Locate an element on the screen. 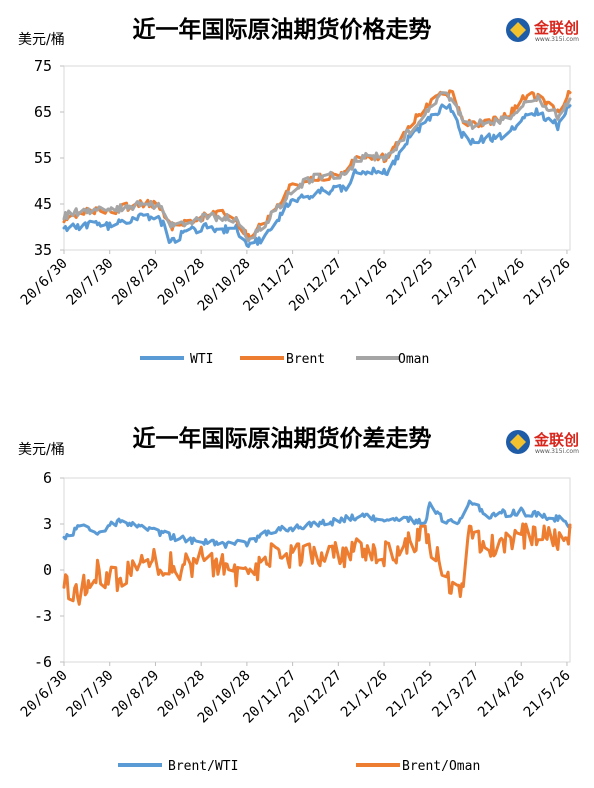 The height and width of the screenshot is (788, 594). legend-label: Oman is located at coordinates (413, 359).